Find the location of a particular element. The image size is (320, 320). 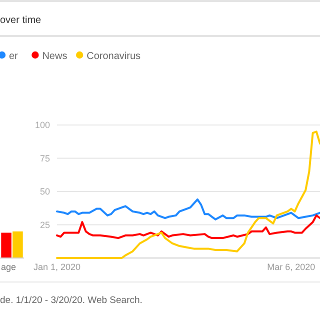

y-tick-label: 50 is located at coordinates (45, 191).